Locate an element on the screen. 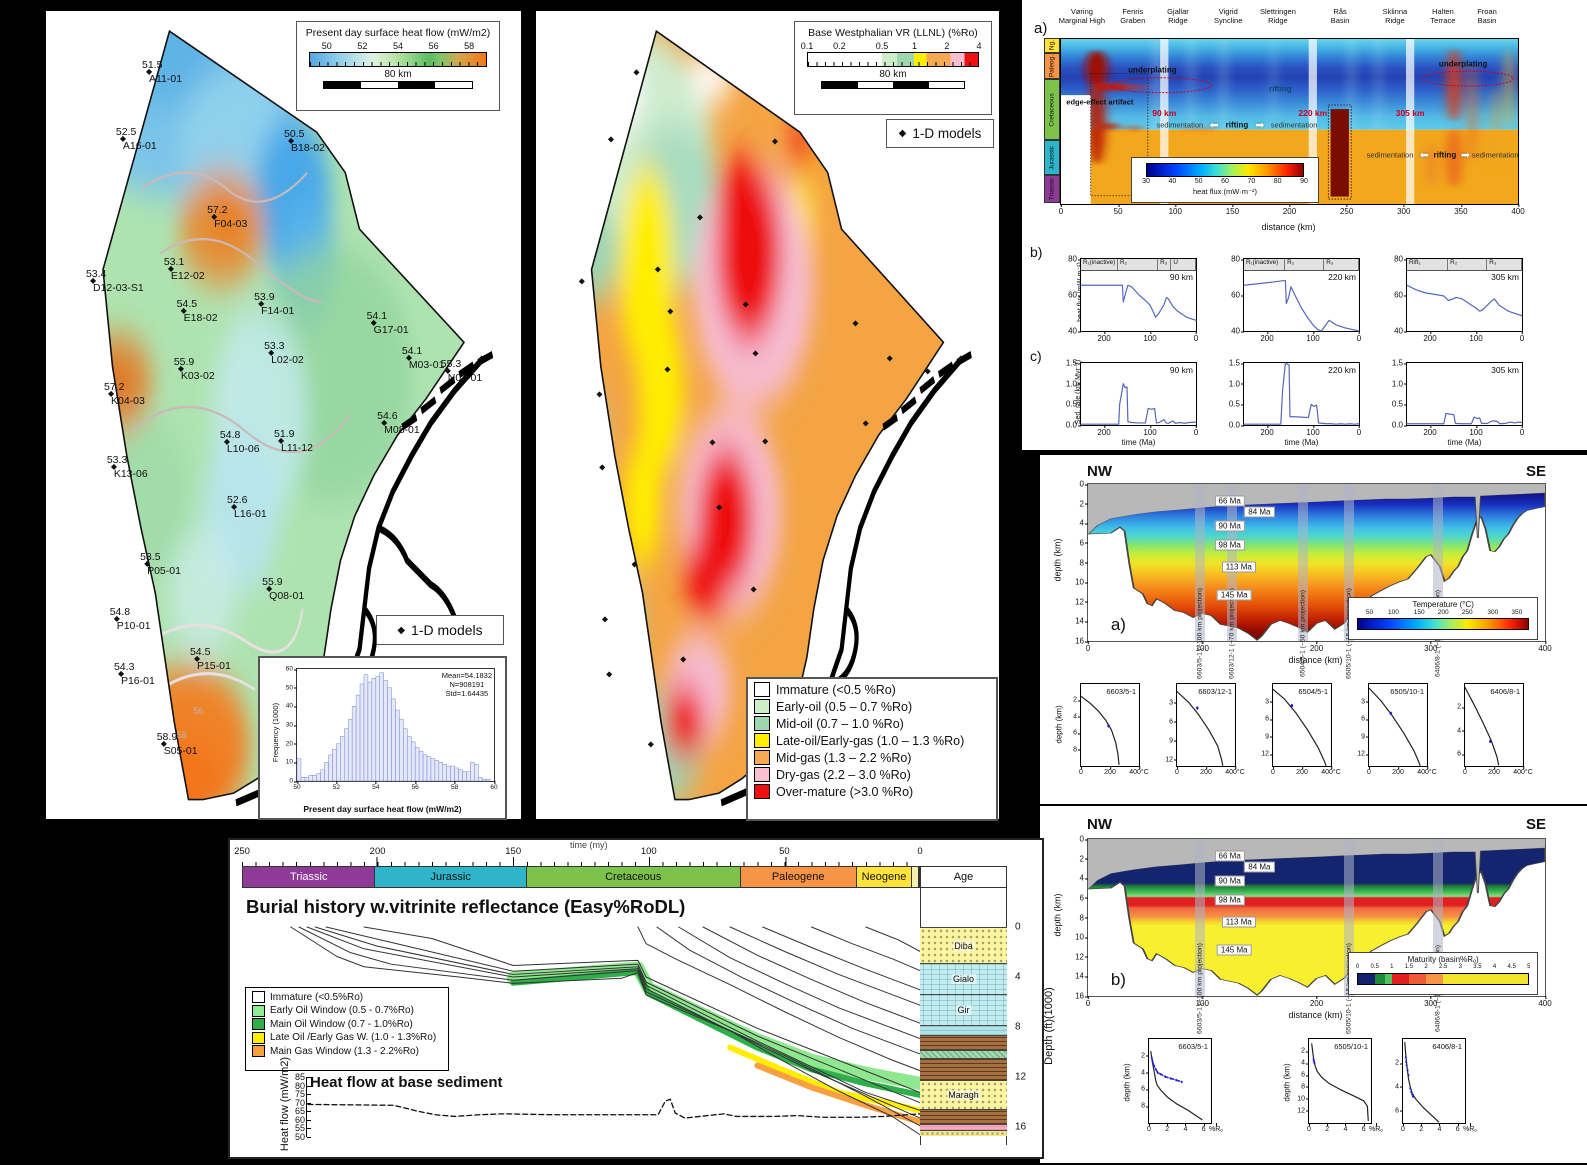 Image resolution: width=1587 pixels, height=1165 pixels. class-label: Dry-gas (2.2 – 3.0 %Ro) is located at coordinates (843, 774).